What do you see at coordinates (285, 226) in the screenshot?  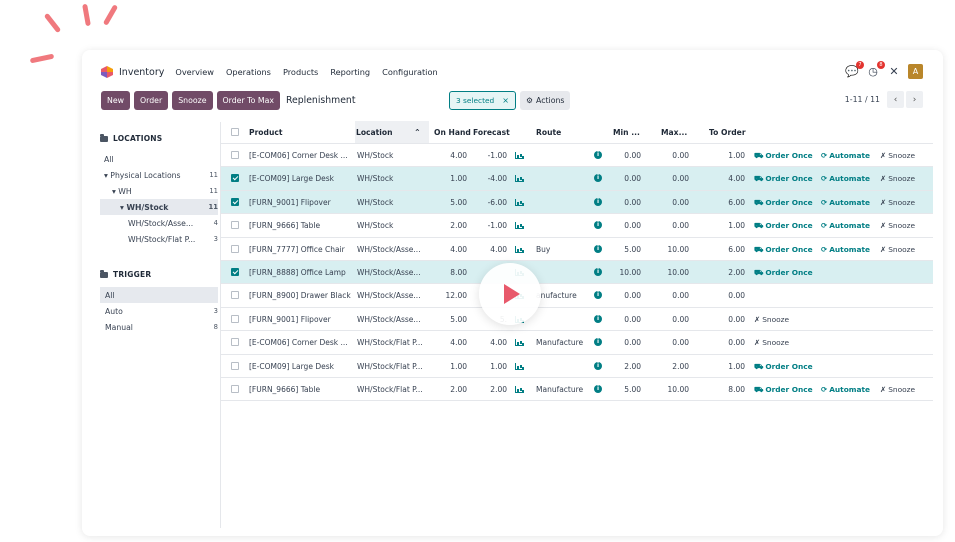 I see `product-cell: [FURN_9666] Table` at bounding box center [285, 226].